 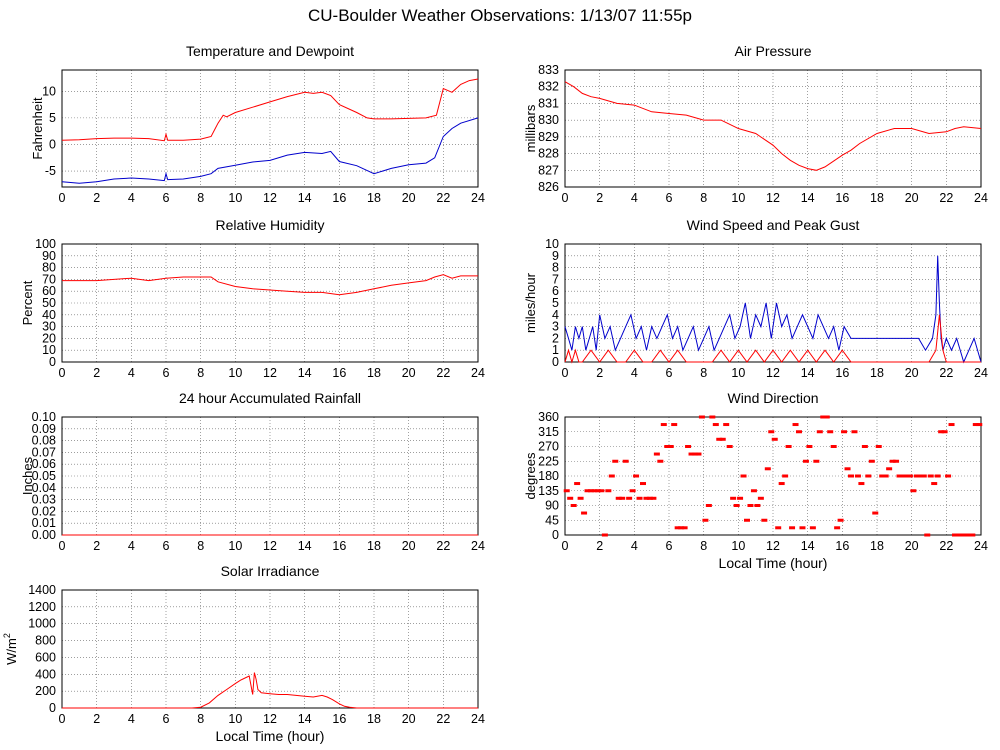 I want to click on chart-title: Air Pressure, so click(x=772, y=51).